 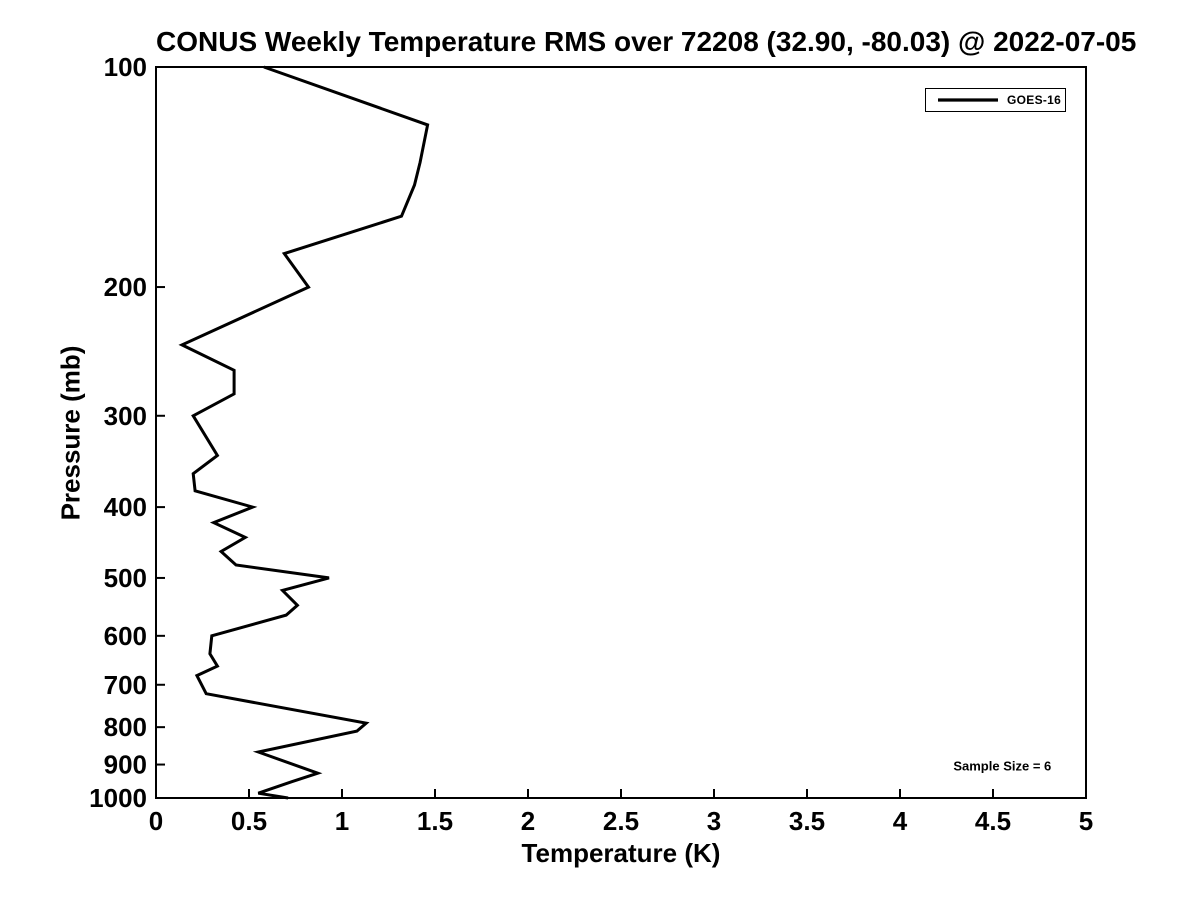 What do you see at coordinates (993, 821) in the screenshot?
I see `x-tick-label: 4.5` at bounding box center [993, 821].